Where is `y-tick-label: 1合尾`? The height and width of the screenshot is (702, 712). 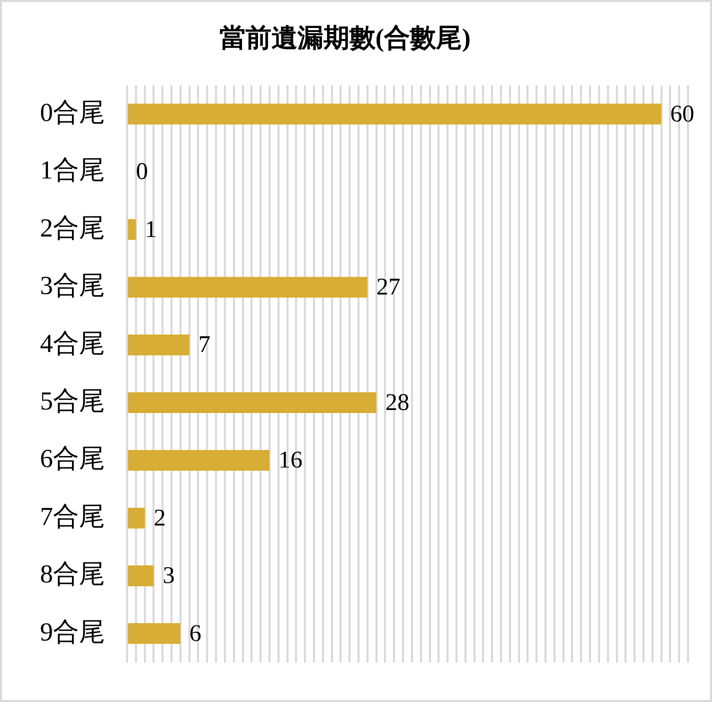 y-tick-label: 1合尾 is located at coordinates (72, 170).